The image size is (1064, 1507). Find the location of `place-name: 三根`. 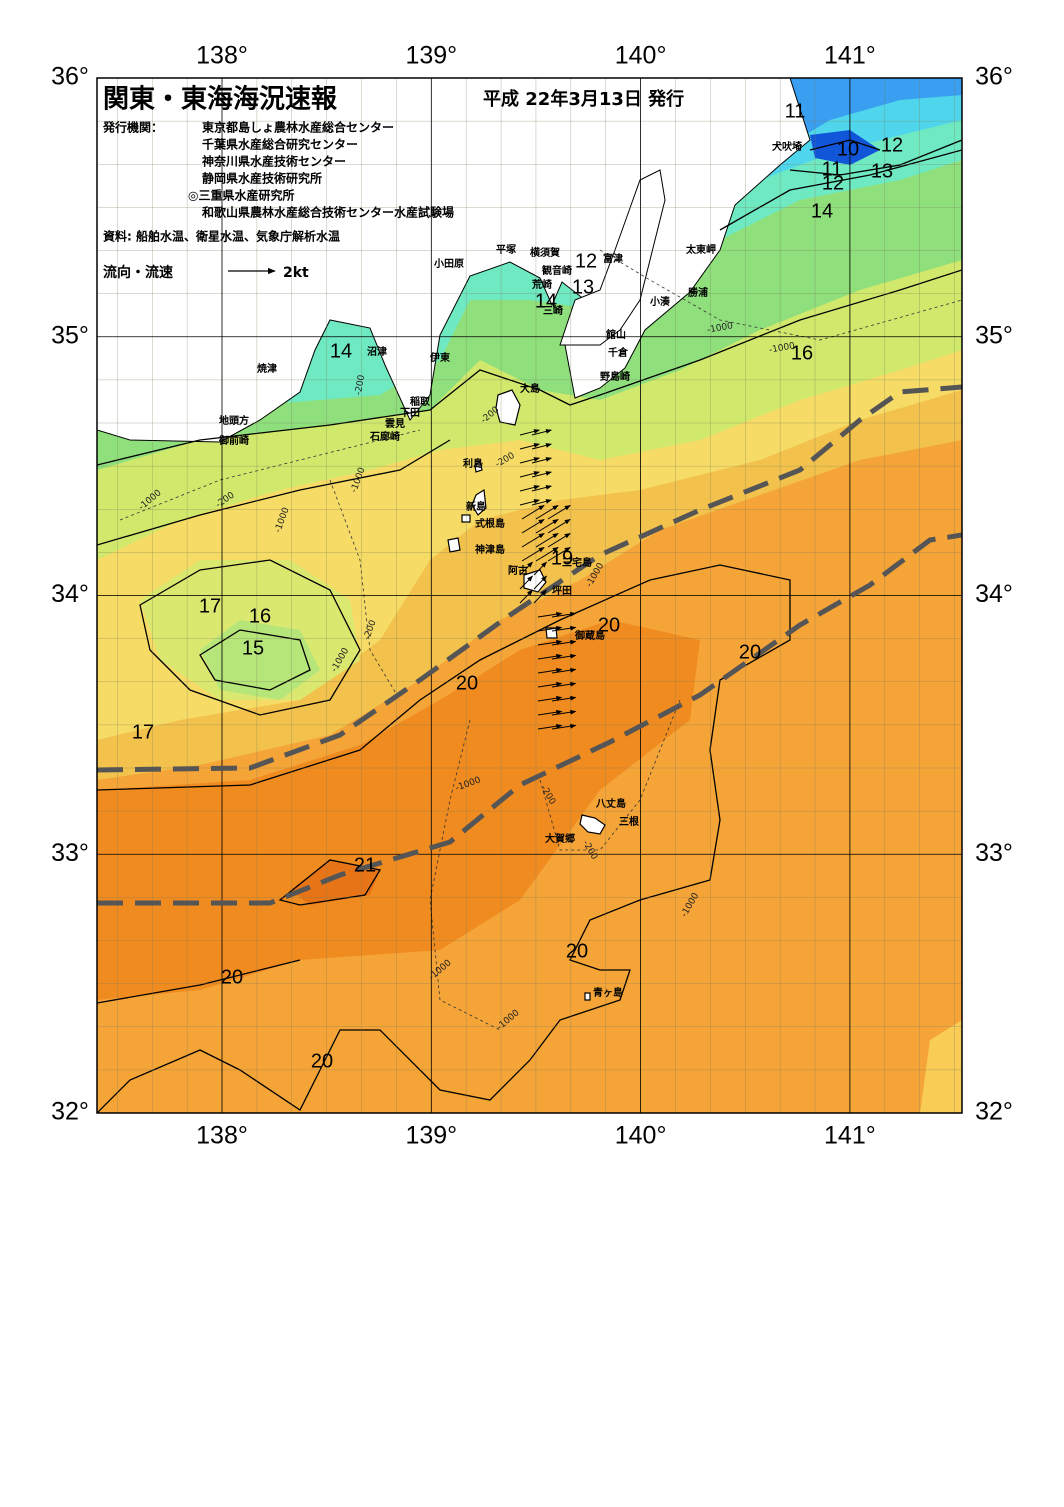

place-name: 三根 is located at coordinates (629, 821).